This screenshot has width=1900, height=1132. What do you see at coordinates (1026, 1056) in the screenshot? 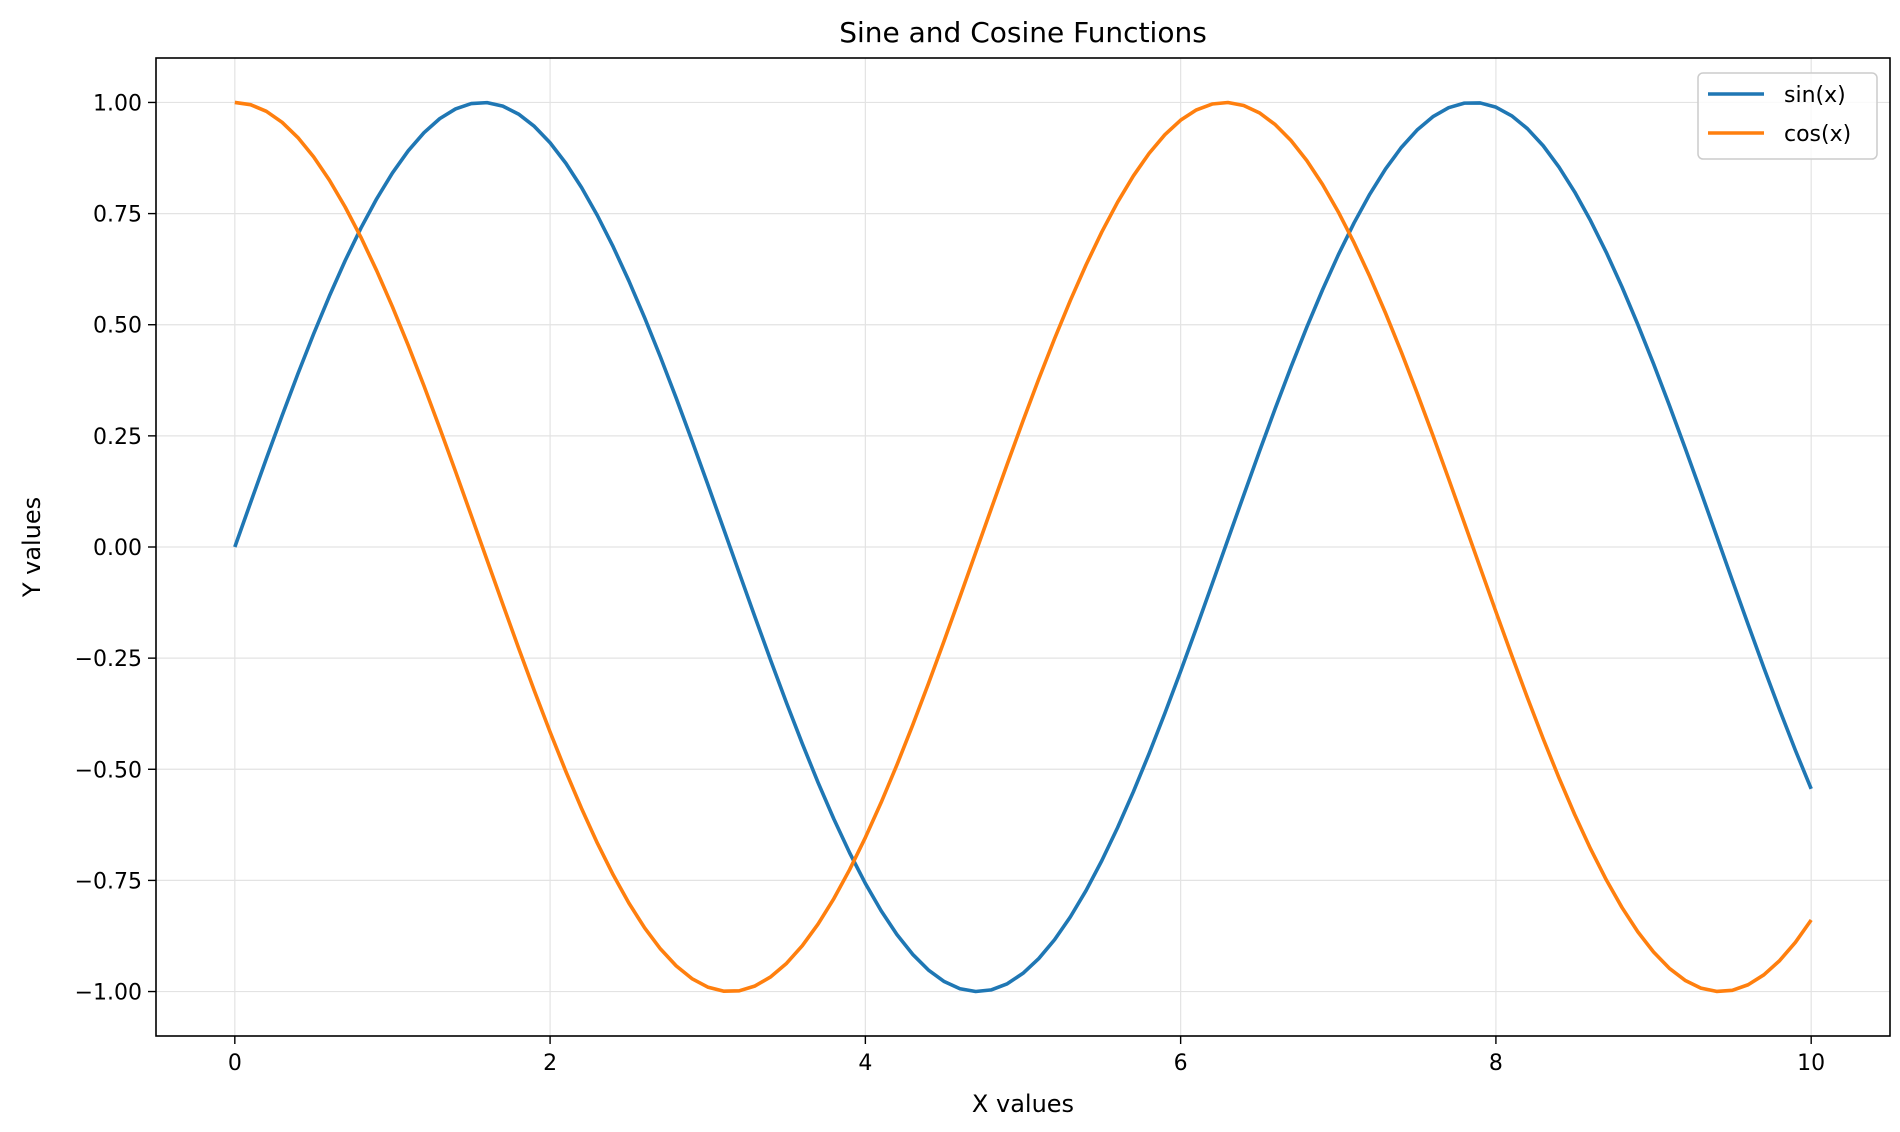
I see `x-axis-ticks: 0 2 4 6 8 10` at bounding box center [1026, 1056].